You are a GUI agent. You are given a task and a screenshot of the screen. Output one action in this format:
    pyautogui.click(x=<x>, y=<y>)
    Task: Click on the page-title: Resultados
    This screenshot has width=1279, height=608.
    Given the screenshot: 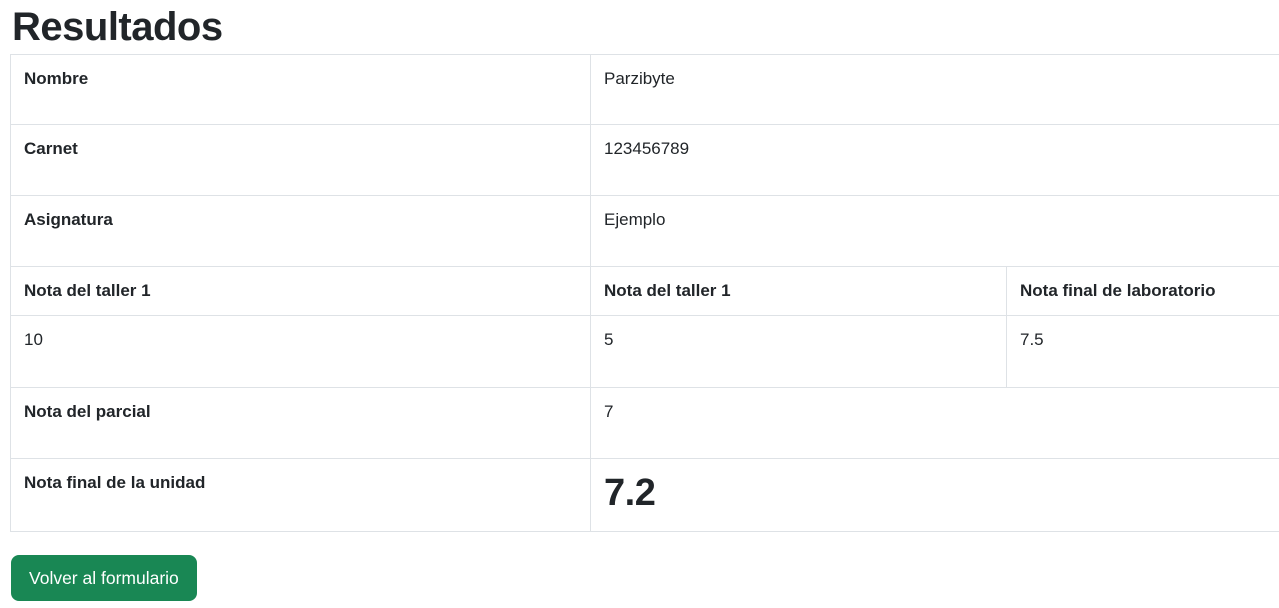 What is the action you would take?
    pyautogui.click(x=117, y=27)
    